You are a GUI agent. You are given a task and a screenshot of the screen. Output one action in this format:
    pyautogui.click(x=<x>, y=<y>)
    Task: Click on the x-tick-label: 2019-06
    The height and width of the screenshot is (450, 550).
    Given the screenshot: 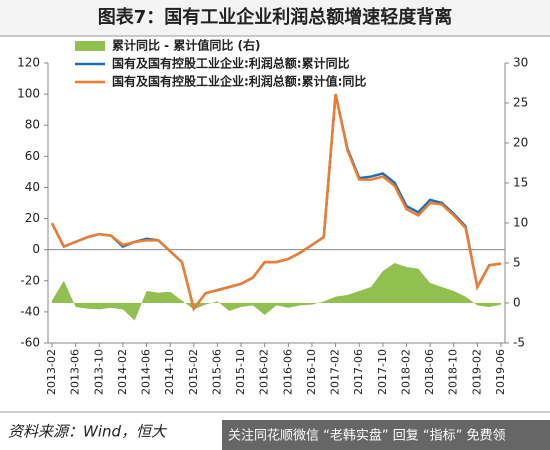 What is the action you would take?
    pyautogui.click(x=500, y=372)
    